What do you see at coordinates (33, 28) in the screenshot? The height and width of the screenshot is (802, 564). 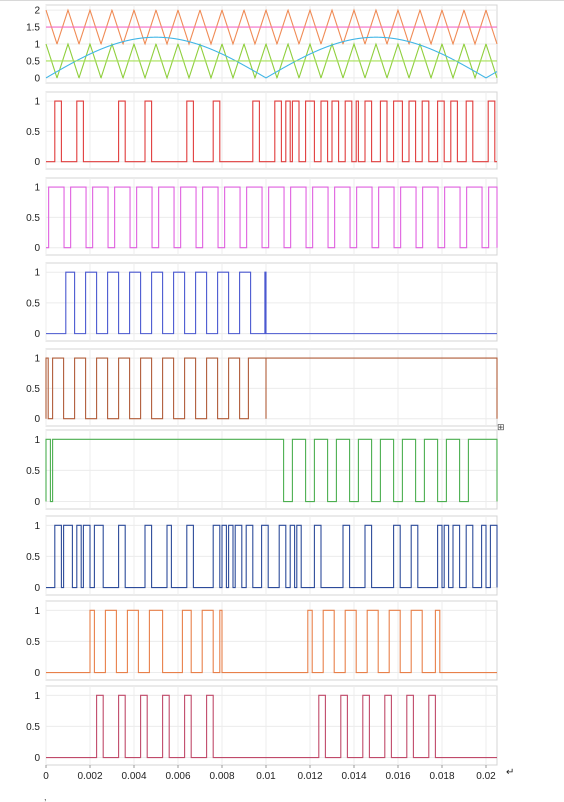 I see `y-tick-label: 1.5` at bounding box center [33, 28].